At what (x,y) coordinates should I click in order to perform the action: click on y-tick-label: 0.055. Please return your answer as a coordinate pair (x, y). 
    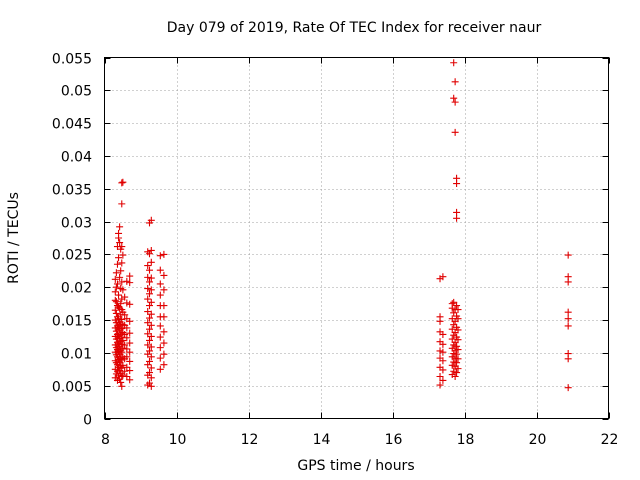
    Looking at the image, I should click on (72, 60).